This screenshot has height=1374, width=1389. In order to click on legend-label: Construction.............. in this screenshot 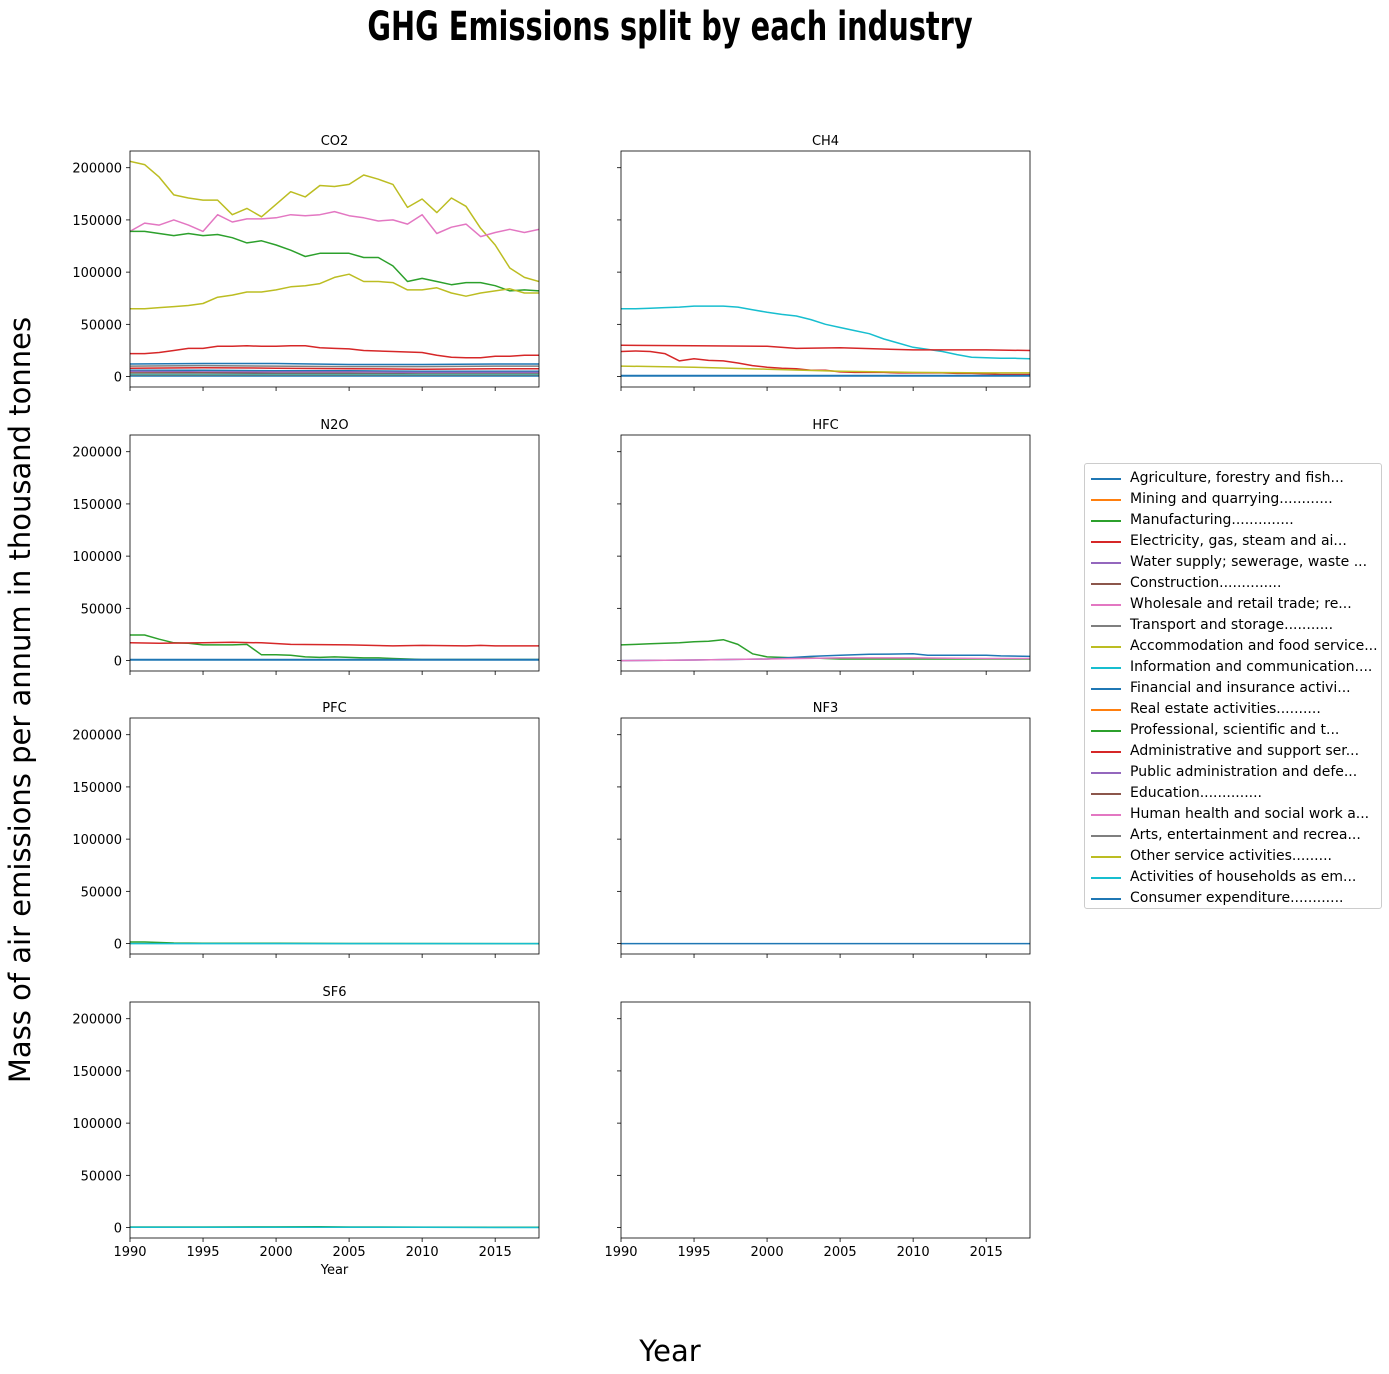, I will do `click(1206, 583)`.